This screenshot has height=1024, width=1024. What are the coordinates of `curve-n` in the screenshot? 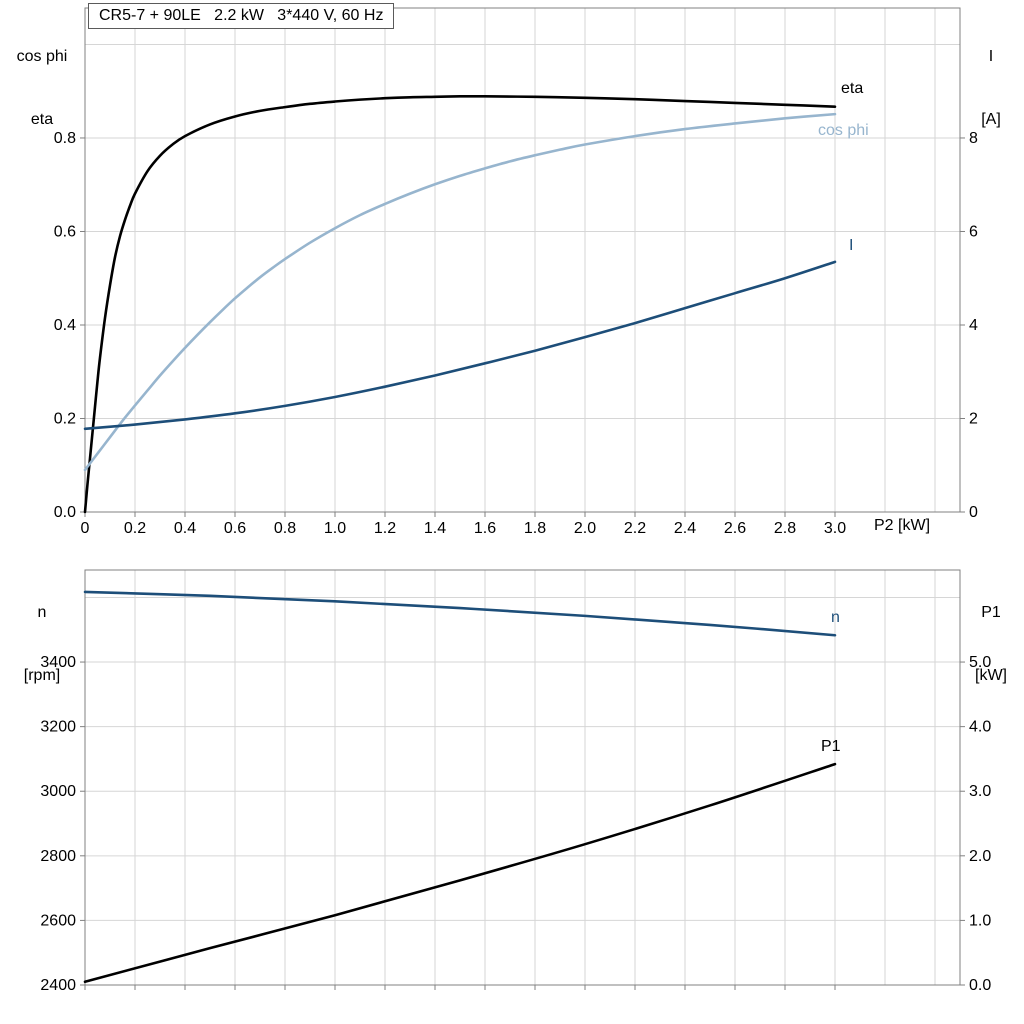 It's located at (460, 613).